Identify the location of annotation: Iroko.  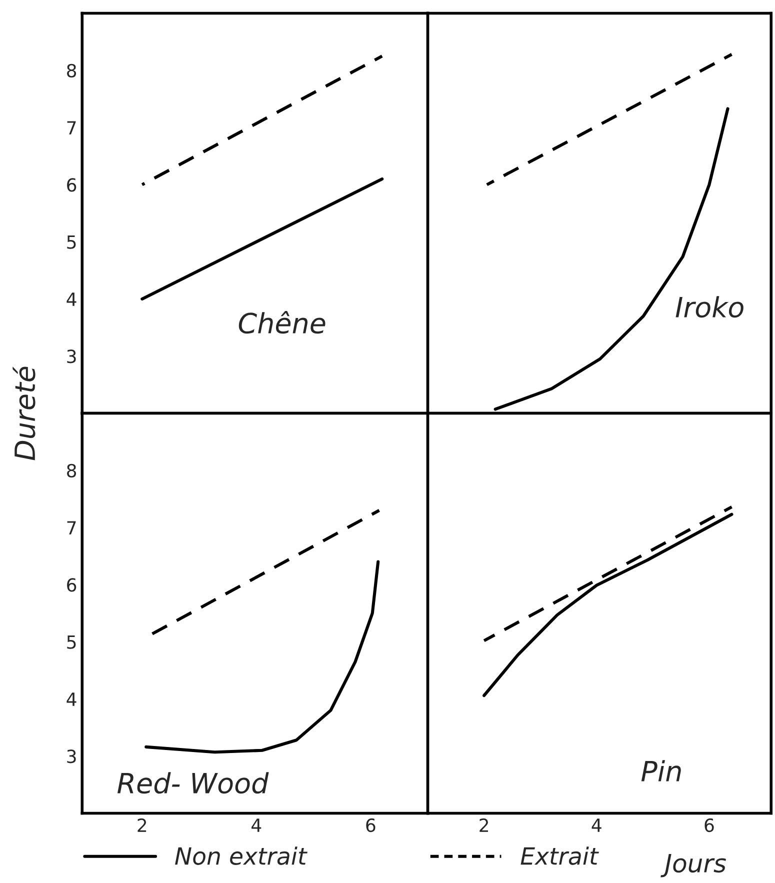
(710, 307).